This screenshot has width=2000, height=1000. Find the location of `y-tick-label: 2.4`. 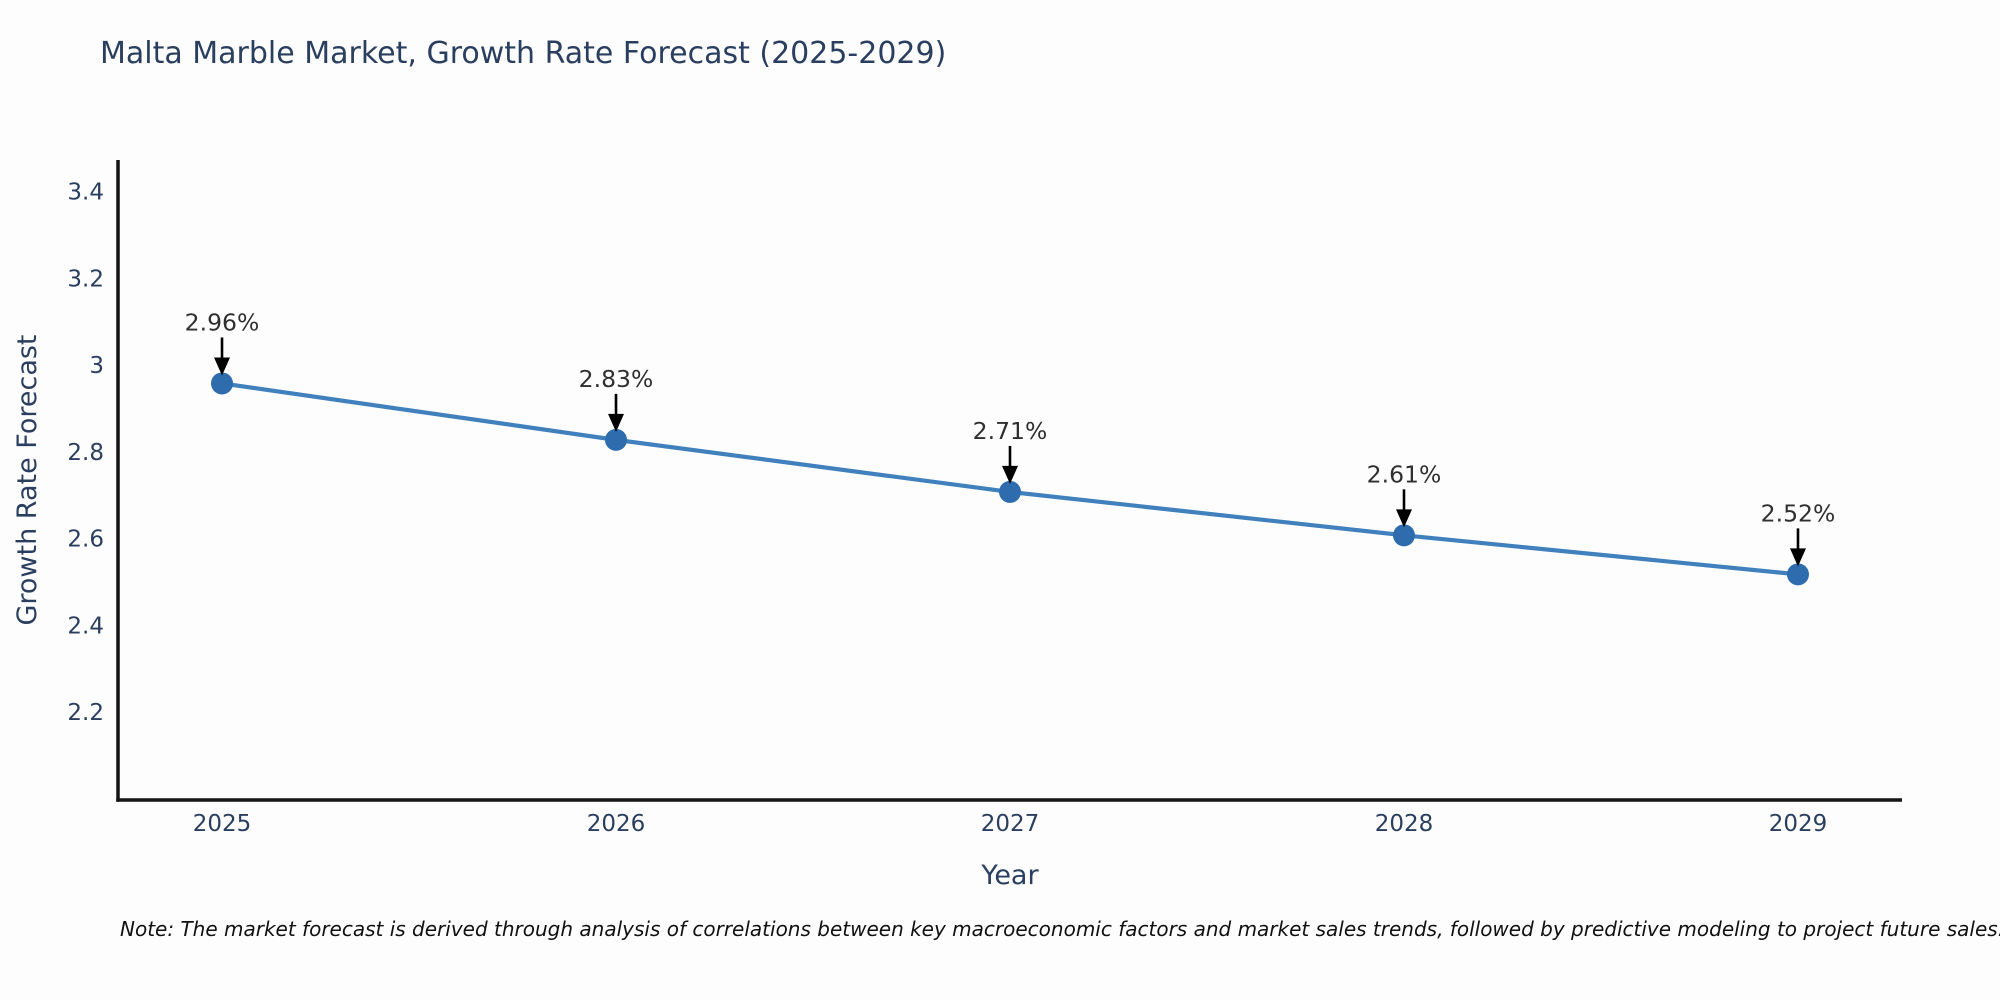

y-tick-label: 2.4 is located at coordinates (85, 626).